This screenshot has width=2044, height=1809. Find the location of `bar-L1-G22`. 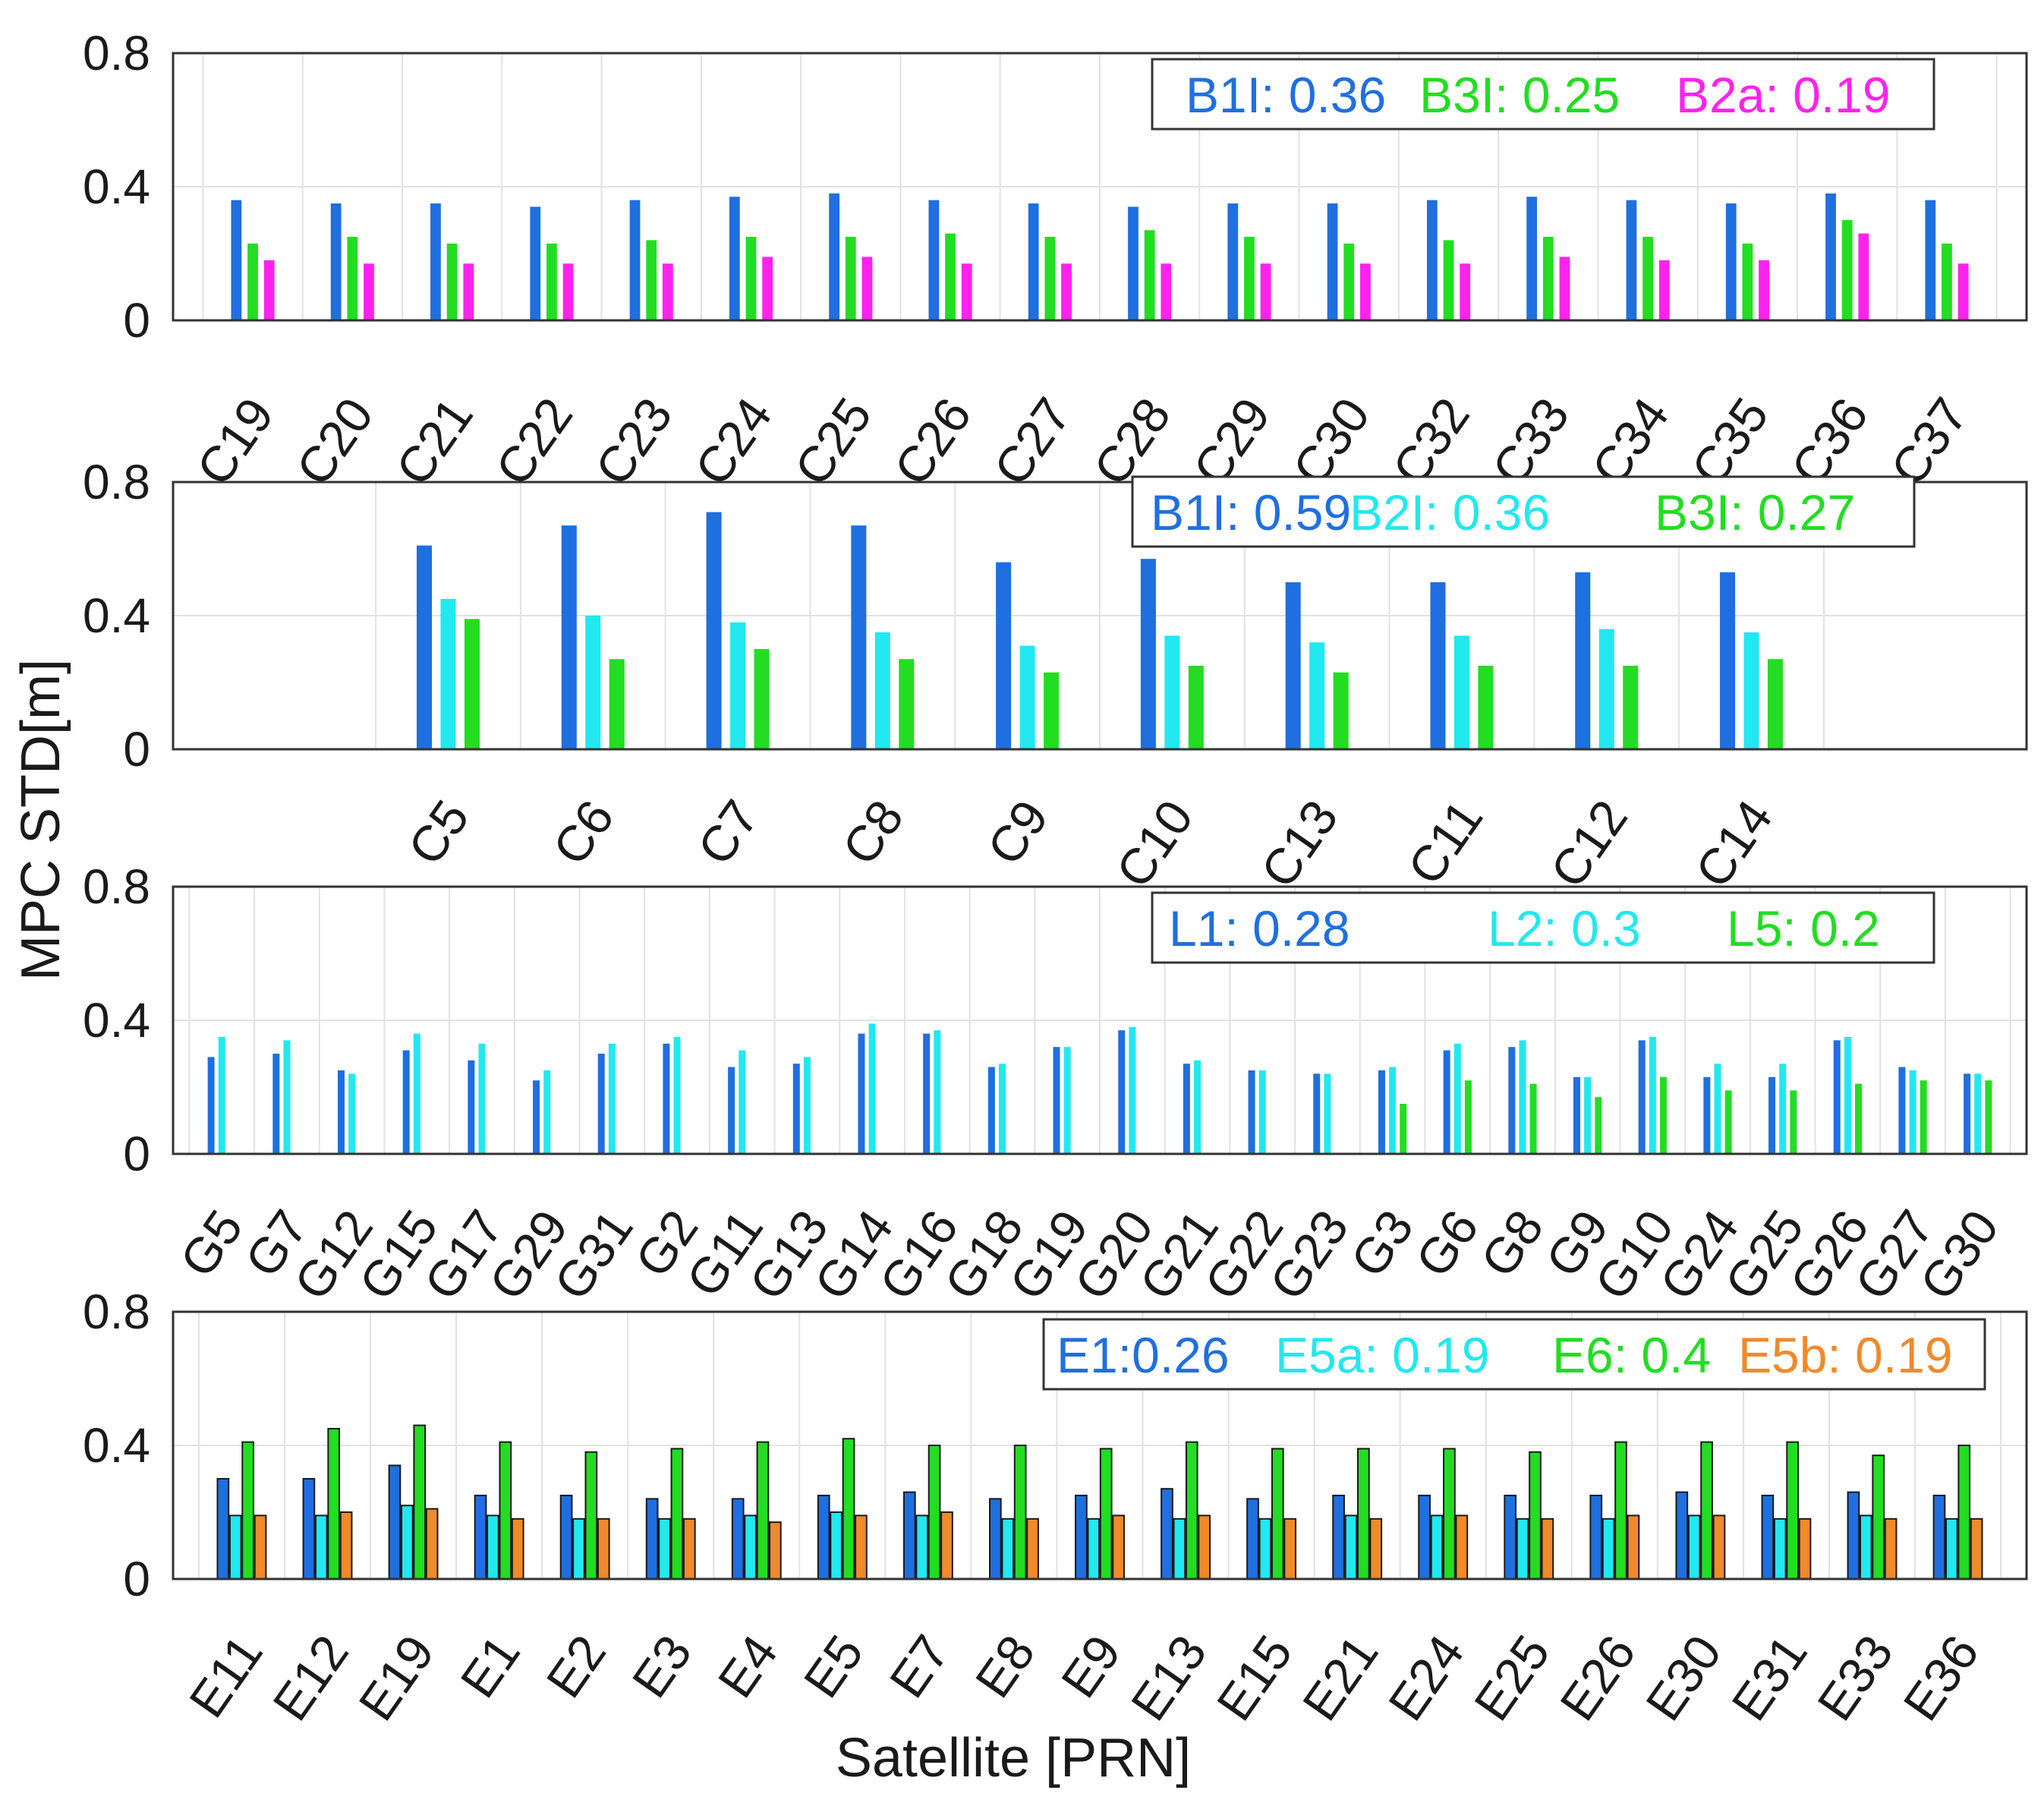

bar-L1-G22 is located at coordinates (1251, 1112).